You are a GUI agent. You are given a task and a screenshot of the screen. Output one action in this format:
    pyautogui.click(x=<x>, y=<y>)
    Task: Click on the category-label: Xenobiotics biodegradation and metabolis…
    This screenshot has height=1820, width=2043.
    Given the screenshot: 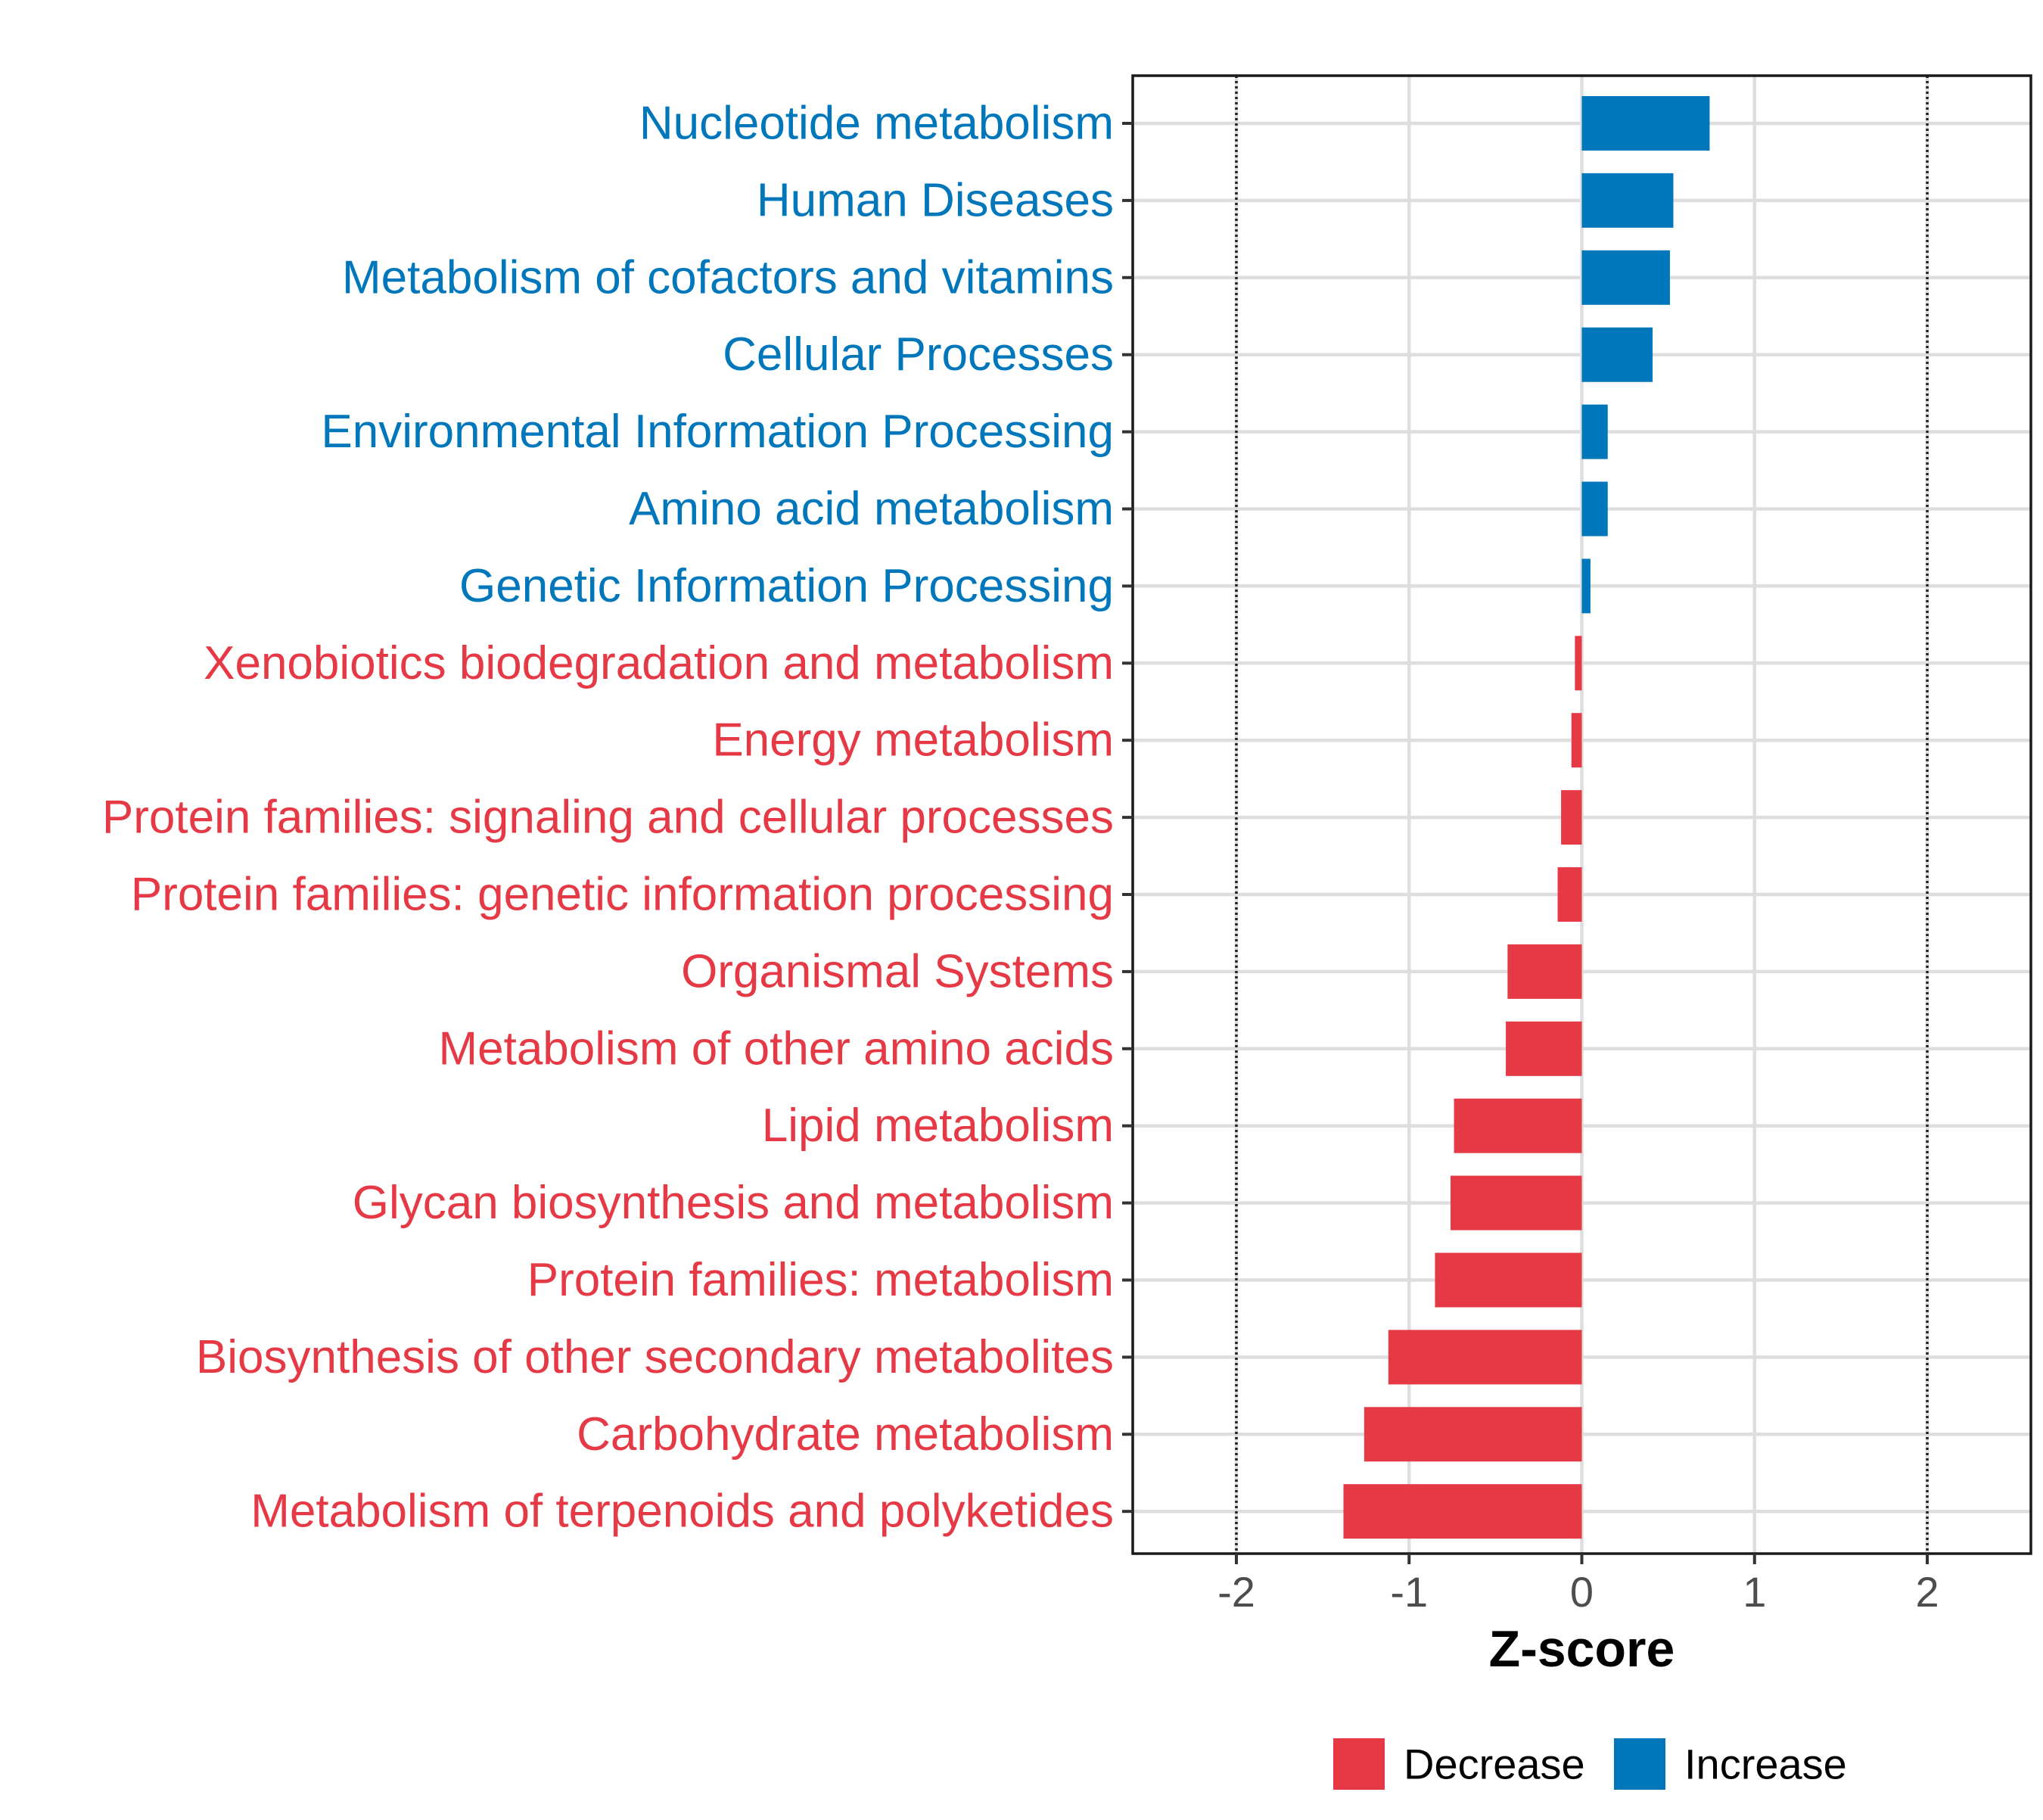 What is the action you would take?
    pyautogui.click(x=659, y=663)
    